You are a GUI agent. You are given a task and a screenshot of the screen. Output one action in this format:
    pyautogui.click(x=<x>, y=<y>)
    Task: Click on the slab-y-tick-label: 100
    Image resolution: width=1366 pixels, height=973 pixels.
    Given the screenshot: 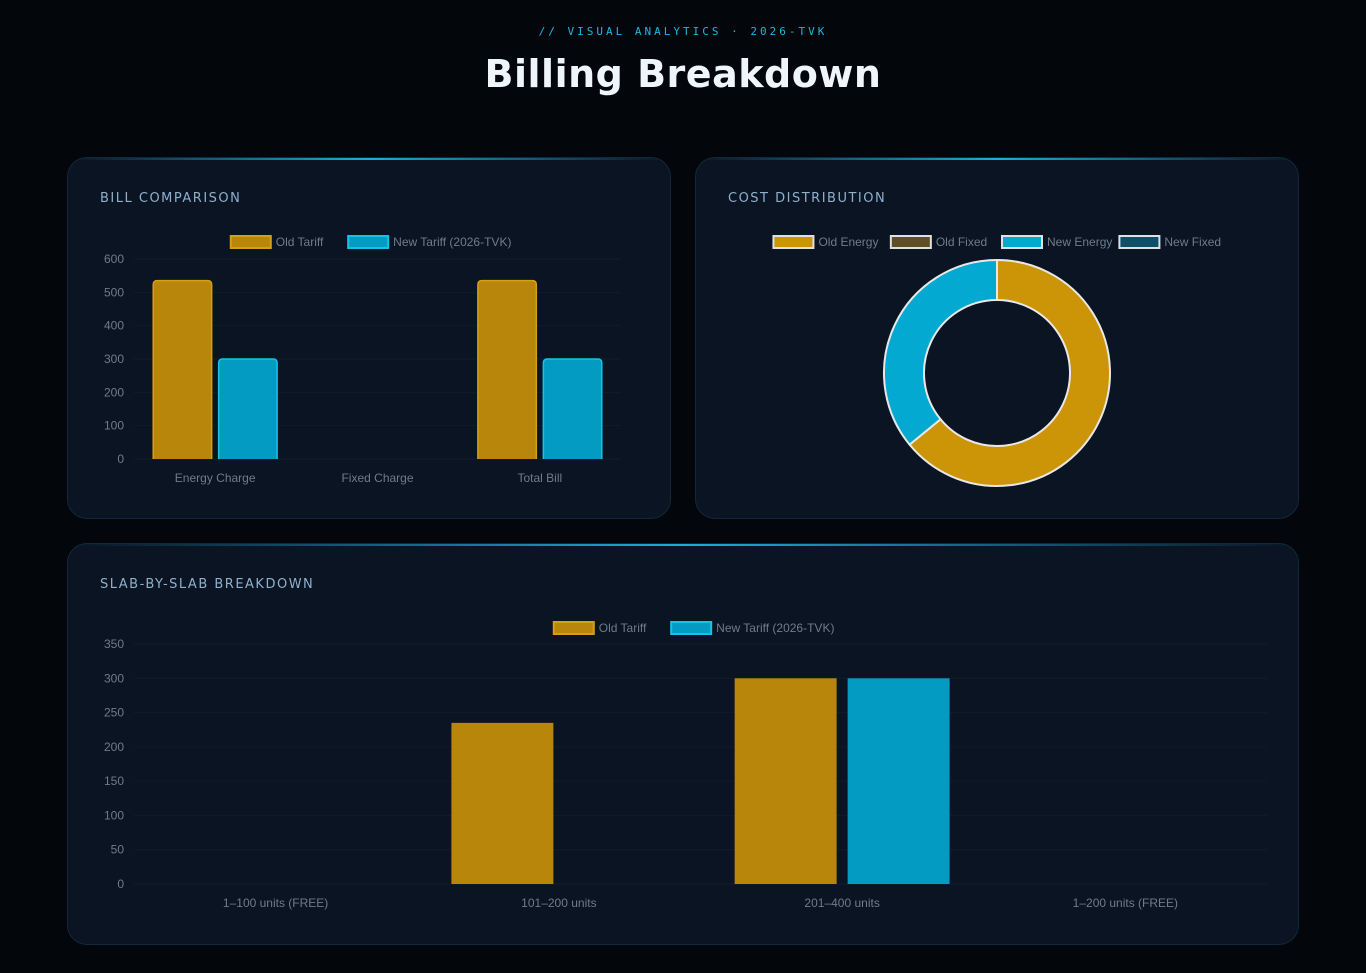 What is the action you would take?
    pyautogui.click(x=114, y=815)
    